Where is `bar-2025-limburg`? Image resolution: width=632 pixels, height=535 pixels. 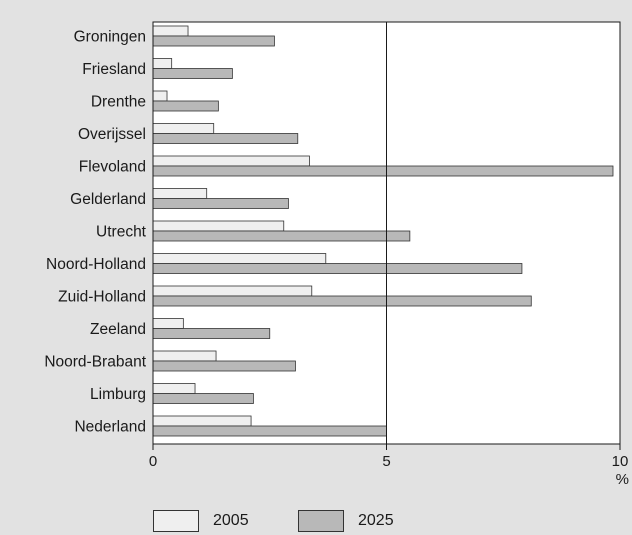 bar-2025-limburg is located at coordinates (203, 398).